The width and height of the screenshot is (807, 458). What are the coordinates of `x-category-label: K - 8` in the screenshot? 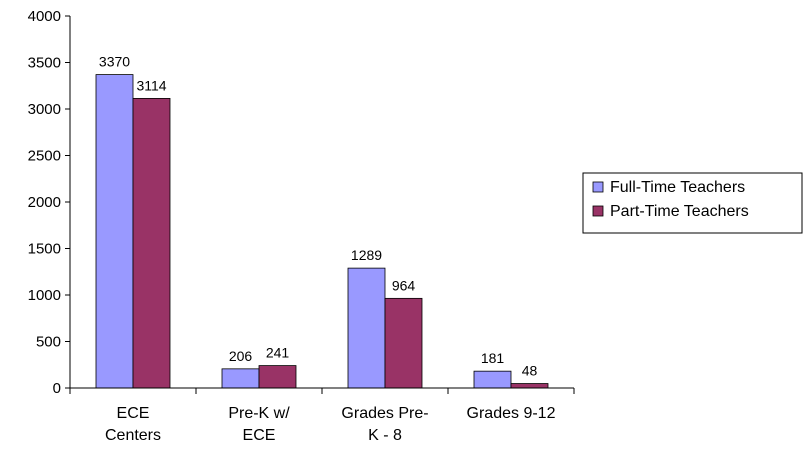 It's located at (385, 435).